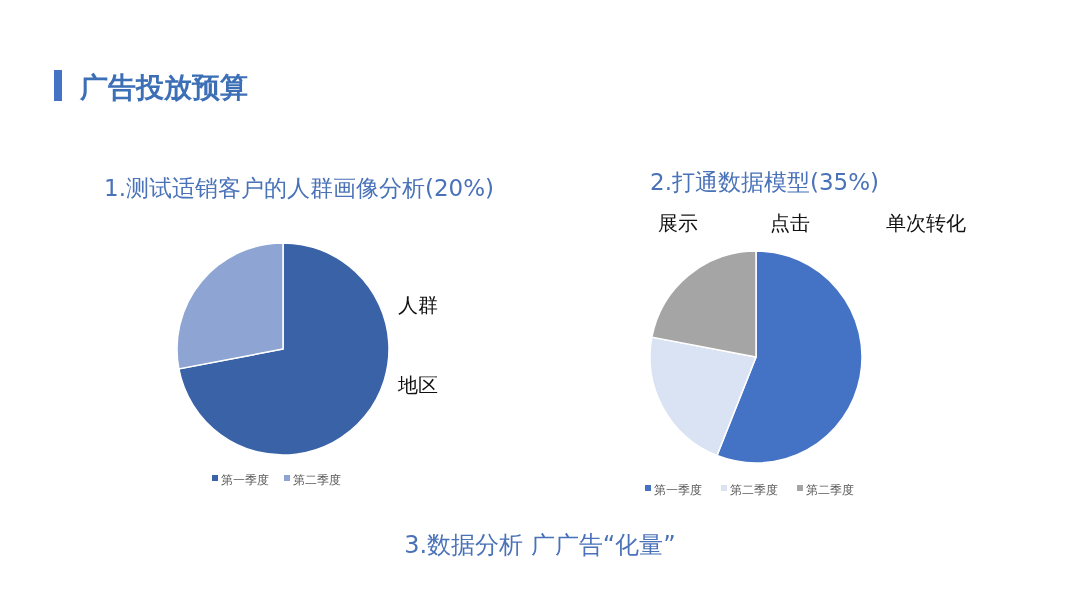  What do you see at coordinates (163, 87) in the screenshot?
I see `text: 广告投放预算` at bounding box center [163, 87].